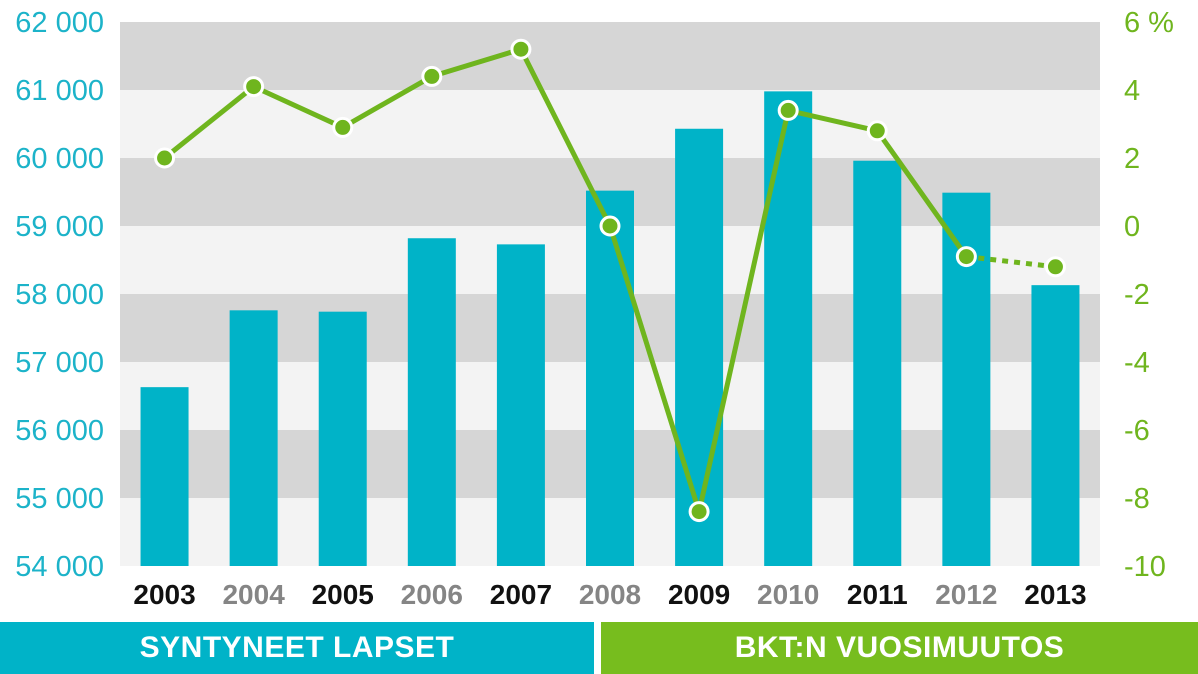 This screenshot has width=1198, height=674. I want to click on x-tick-label: 2012, so click(966, 594).